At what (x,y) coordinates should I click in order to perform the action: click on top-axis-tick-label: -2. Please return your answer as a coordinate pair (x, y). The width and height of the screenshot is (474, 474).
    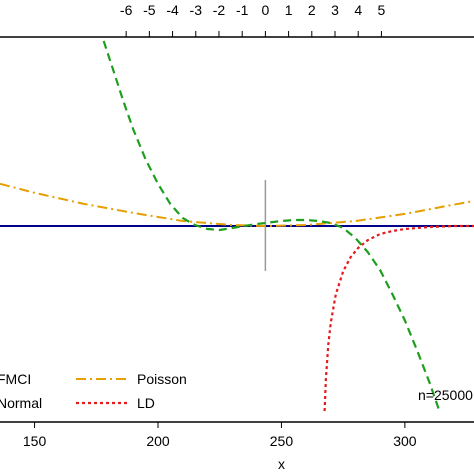
    Looking at the image, I should click on (219, 10).